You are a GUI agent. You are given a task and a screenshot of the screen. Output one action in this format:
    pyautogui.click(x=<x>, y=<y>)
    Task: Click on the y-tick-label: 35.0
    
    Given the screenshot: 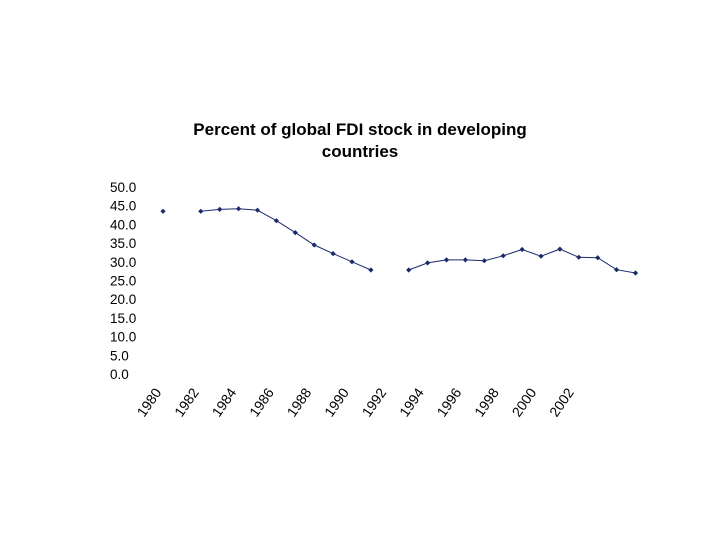 What is the action you would take?
    pyautogui.click(x=123, y=243)
    